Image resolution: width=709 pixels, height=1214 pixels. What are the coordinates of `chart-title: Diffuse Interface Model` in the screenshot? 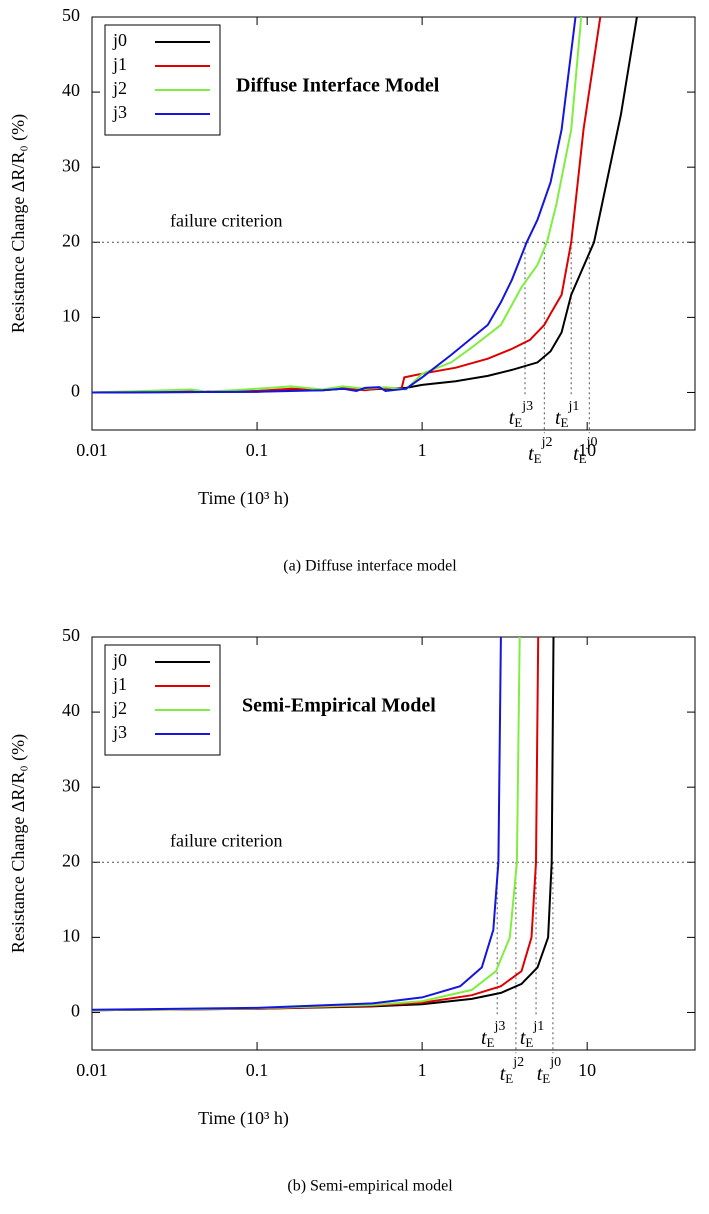 It's located at (338, 86).